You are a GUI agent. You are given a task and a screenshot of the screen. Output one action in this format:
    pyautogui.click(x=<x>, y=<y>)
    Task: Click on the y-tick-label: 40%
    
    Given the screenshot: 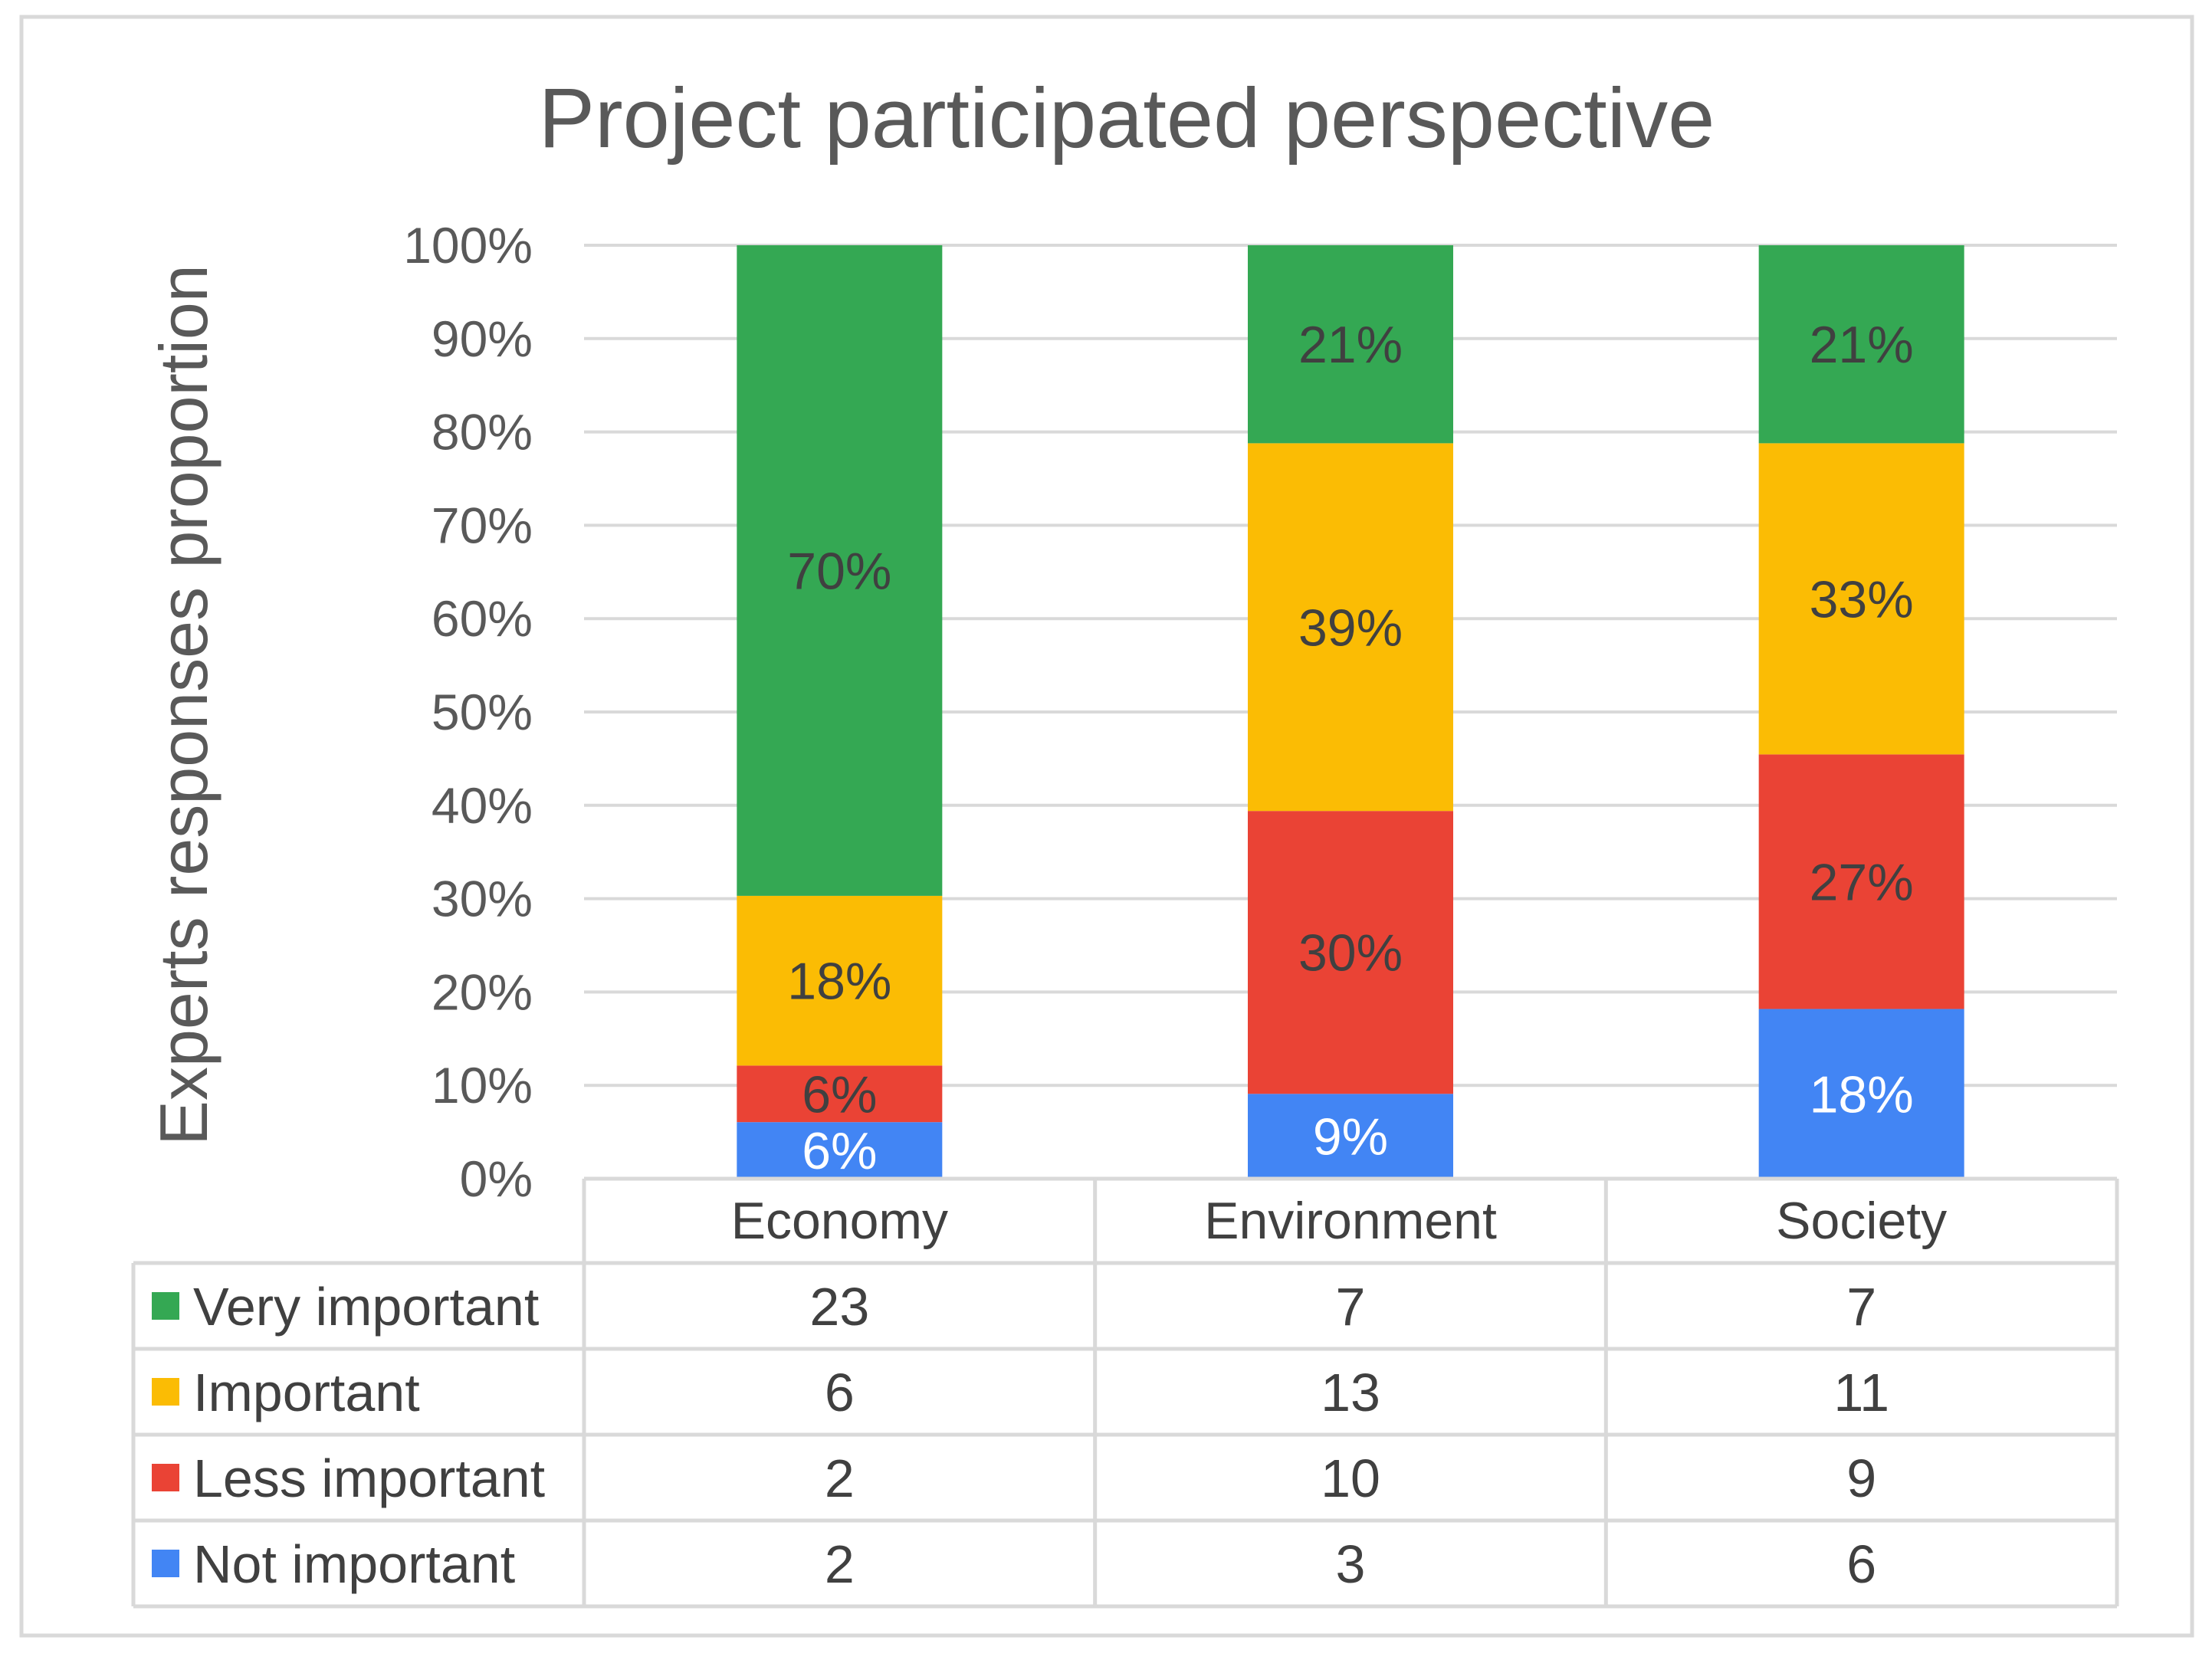 What is the action you would take?
    pyautogui.click(x=482, y=805)
    